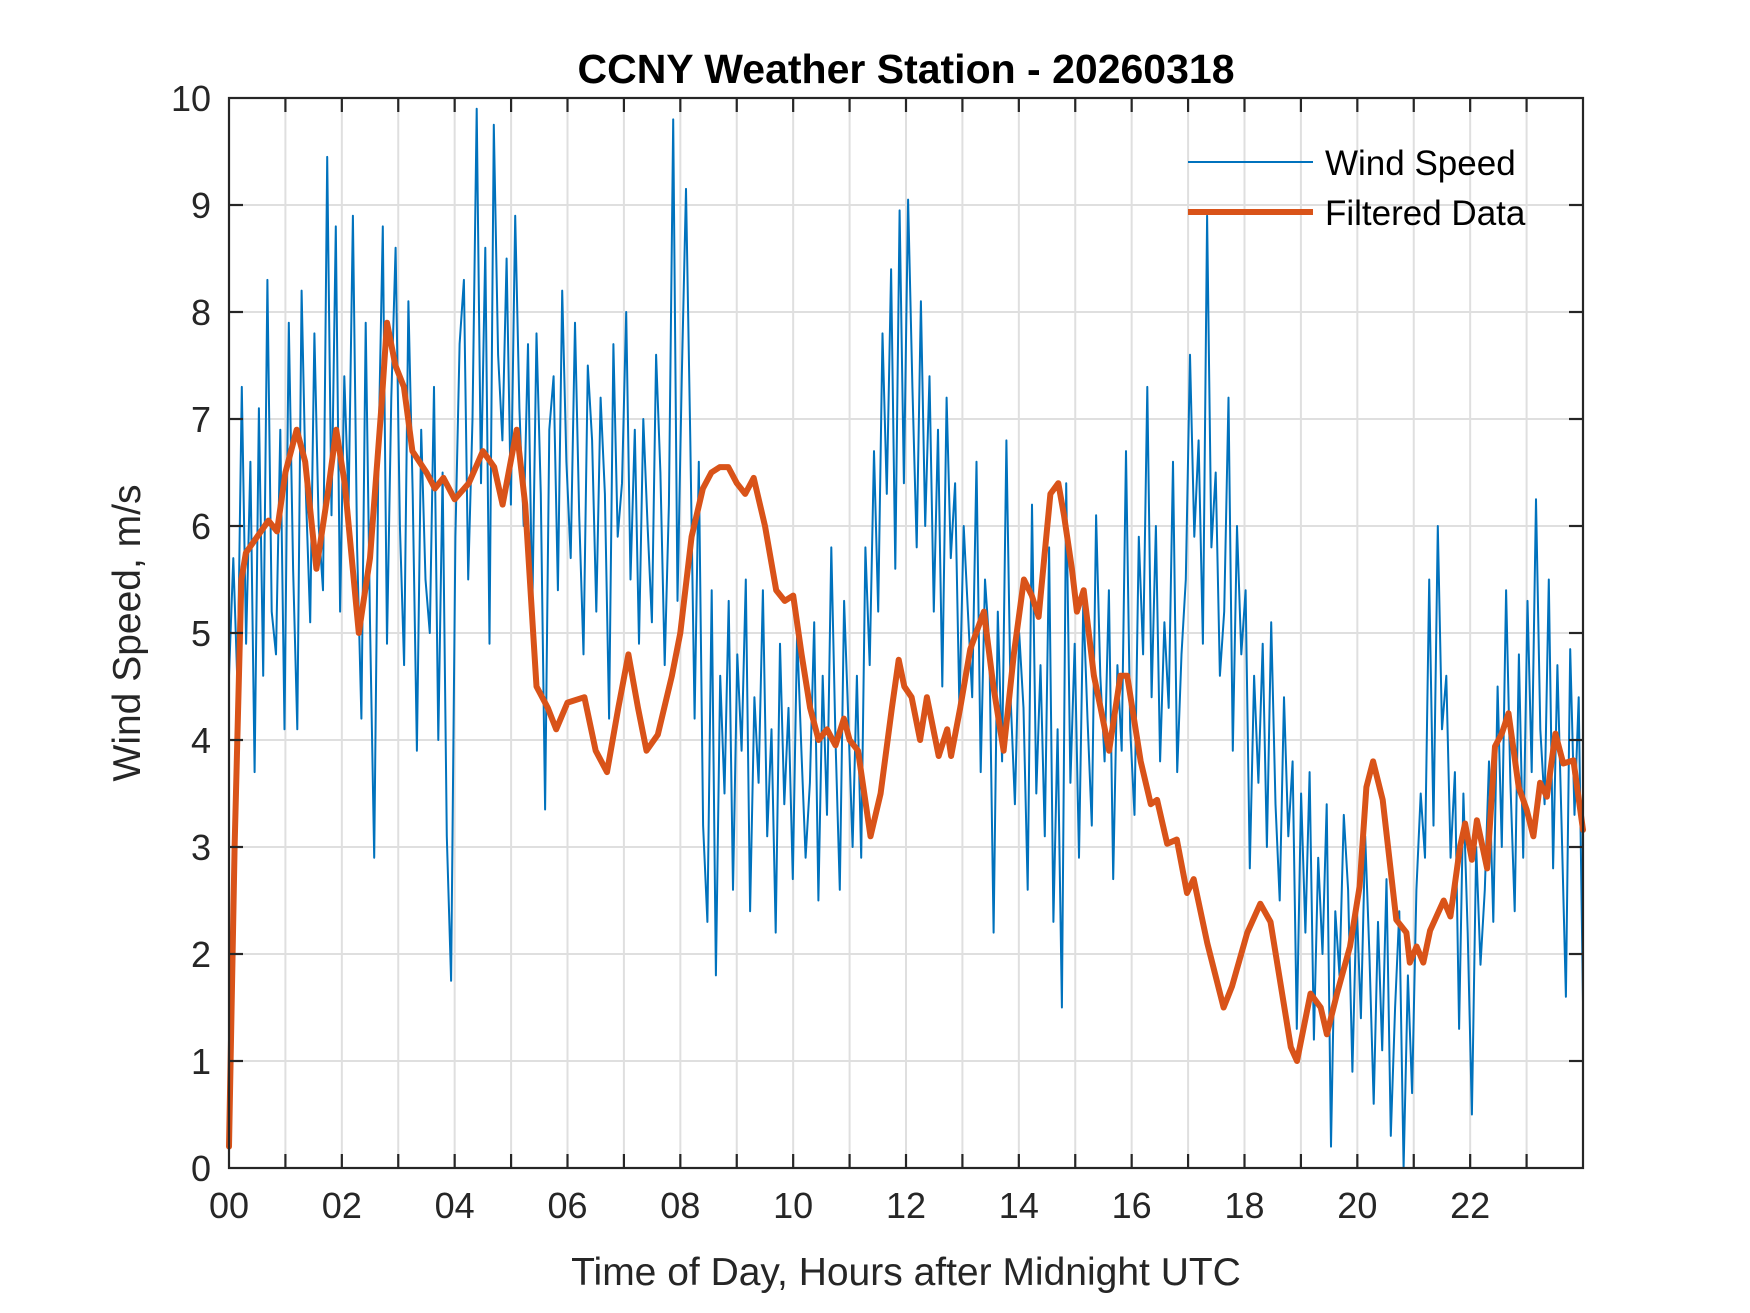 Image resolution: width=1750 pixels, height=1313 pixels. I want to click on y-tick-label: 9, so click(201, 205).